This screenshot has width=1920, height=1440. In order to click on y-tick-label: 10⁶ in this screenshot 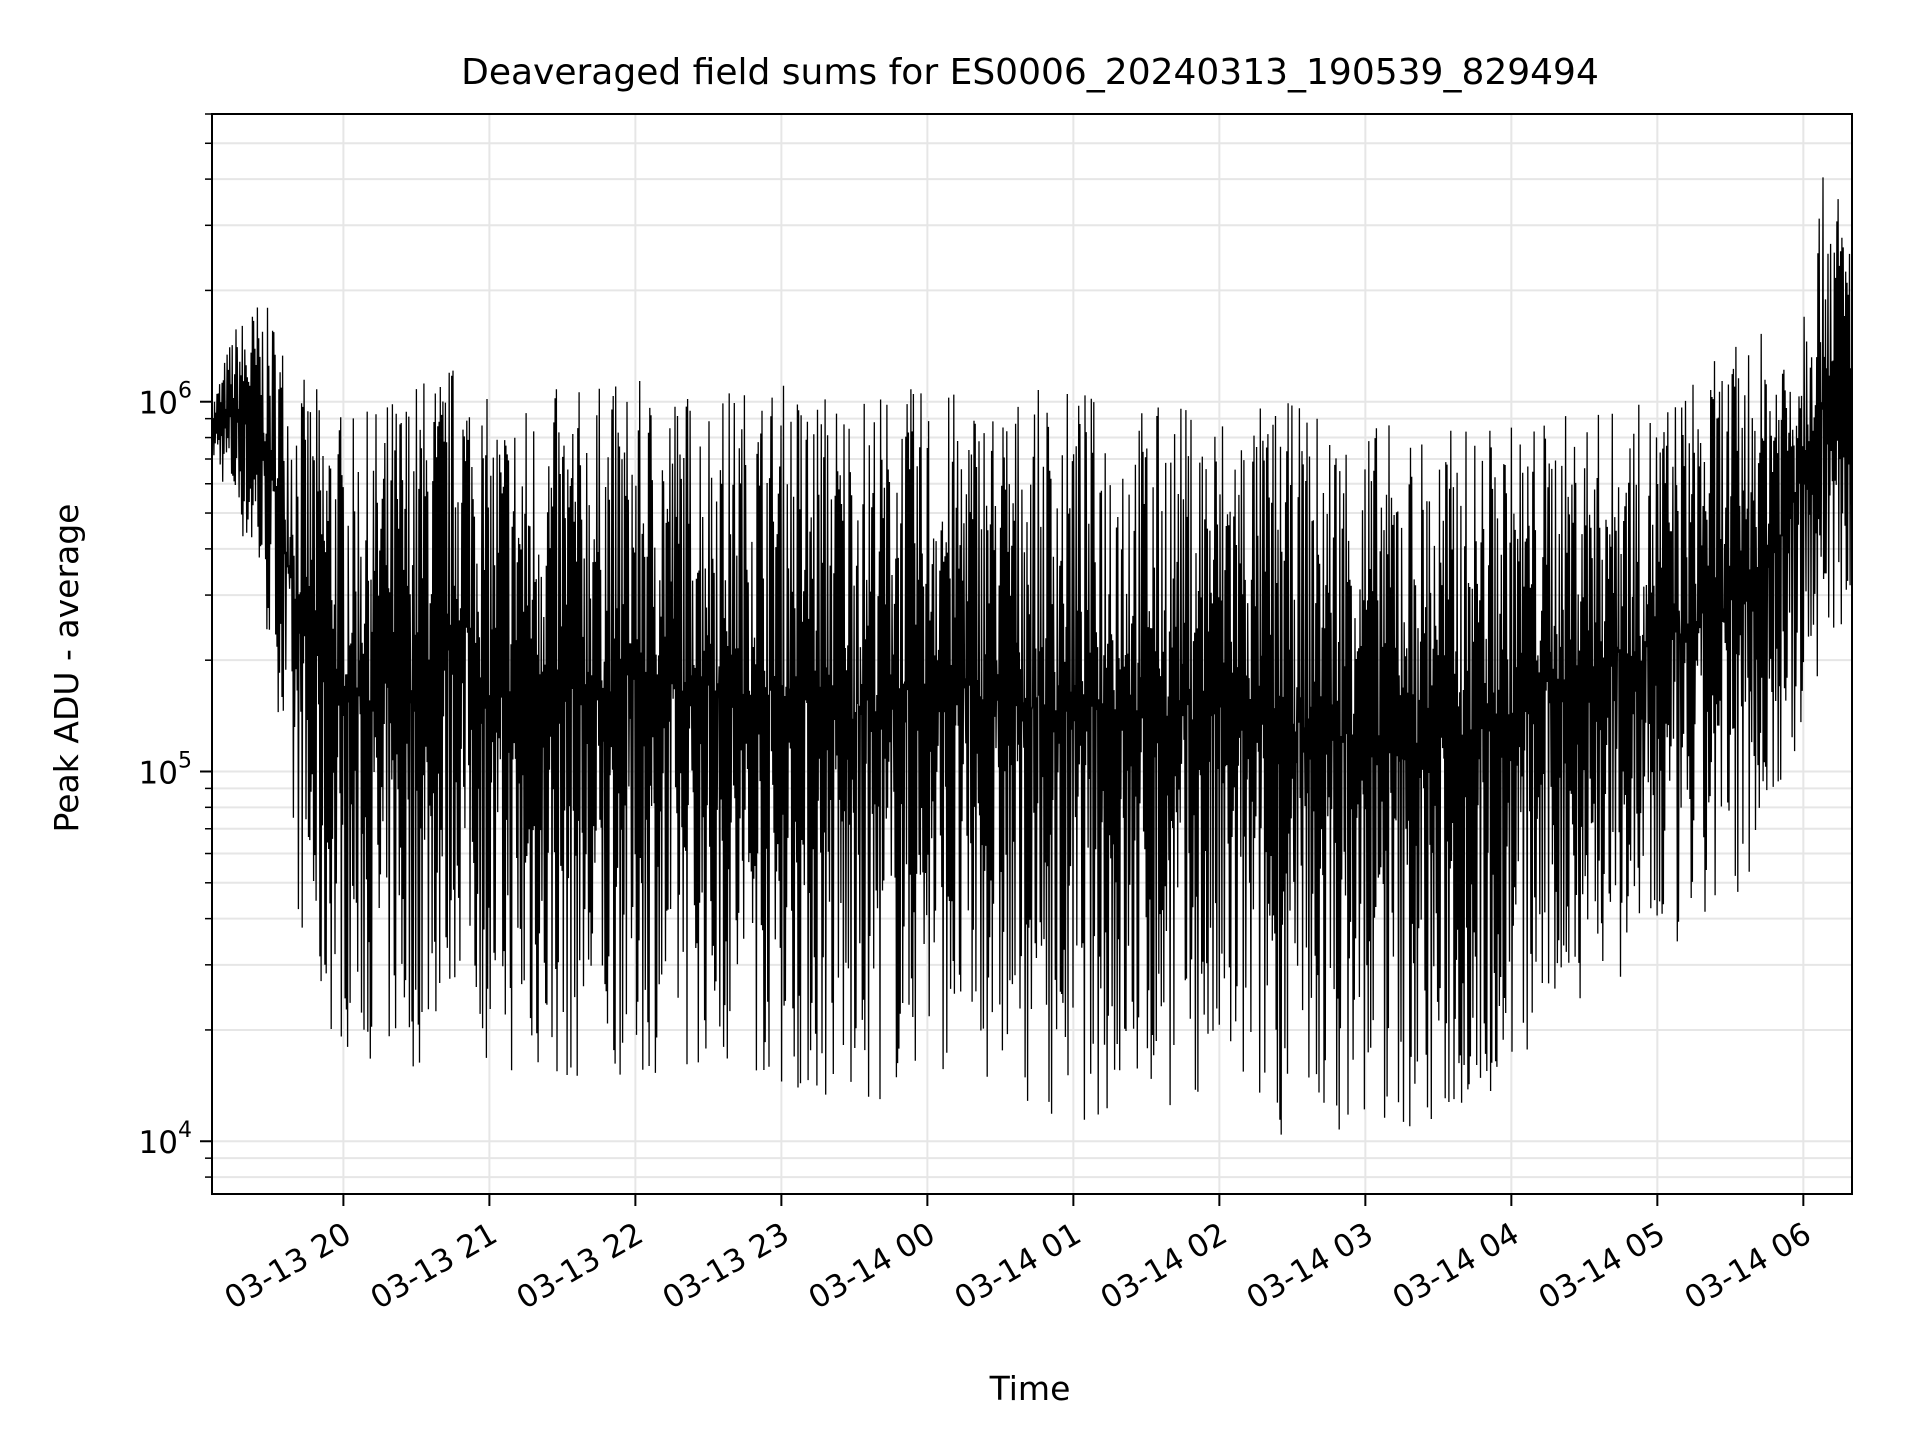, I will do `click(165, 400)`.